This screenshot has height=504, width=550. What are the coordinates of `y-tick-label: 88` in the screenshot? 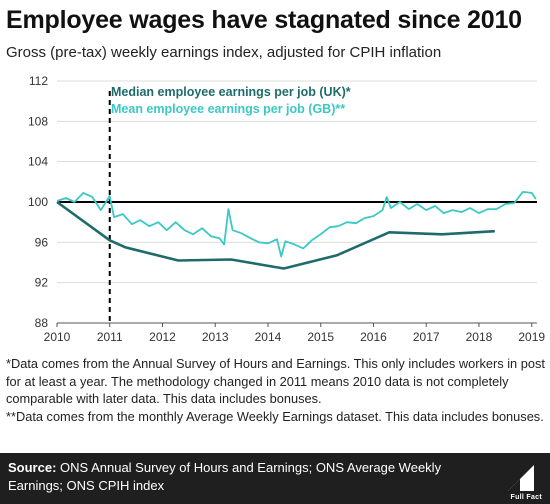 It's located at (42, 323).